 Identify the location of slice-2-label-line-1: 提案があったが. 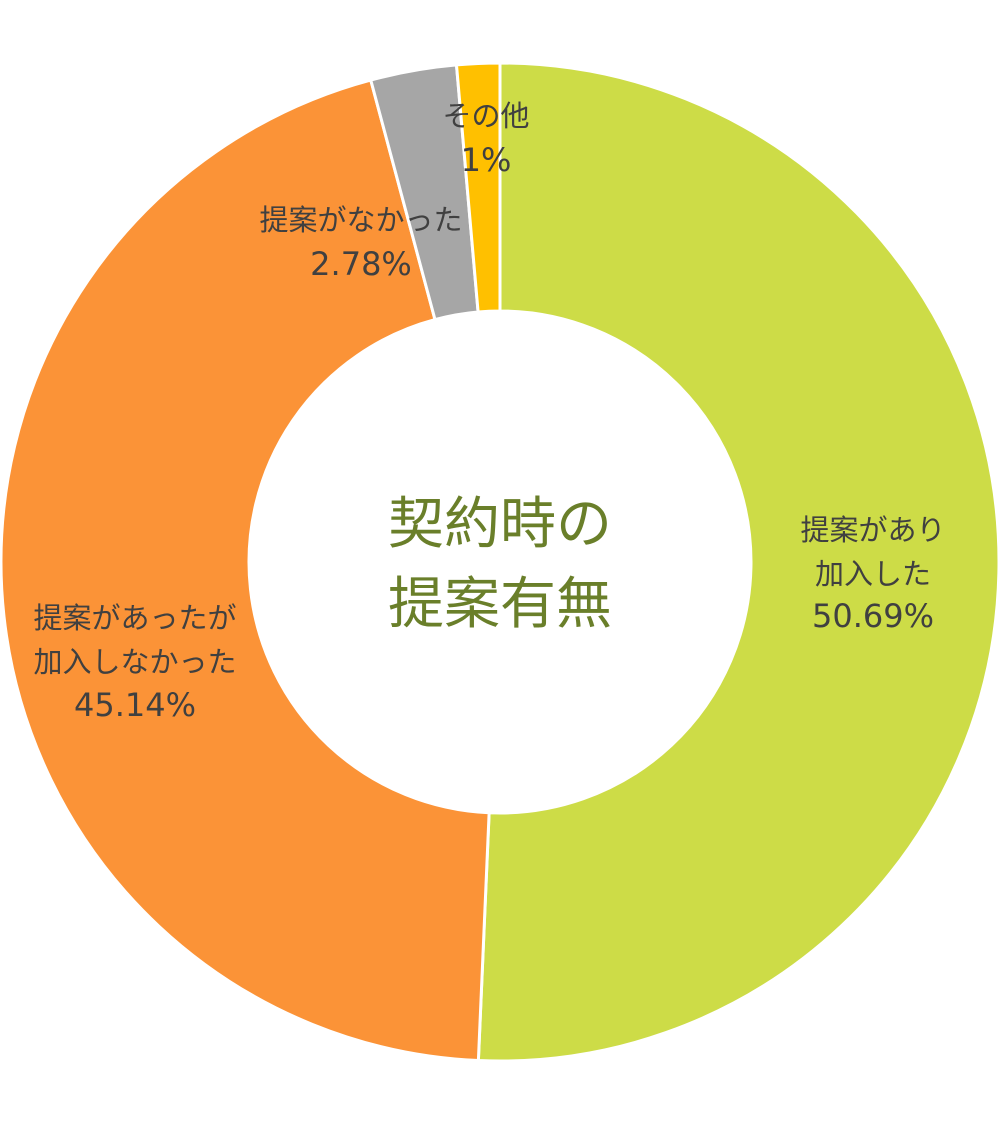
(134, 618).